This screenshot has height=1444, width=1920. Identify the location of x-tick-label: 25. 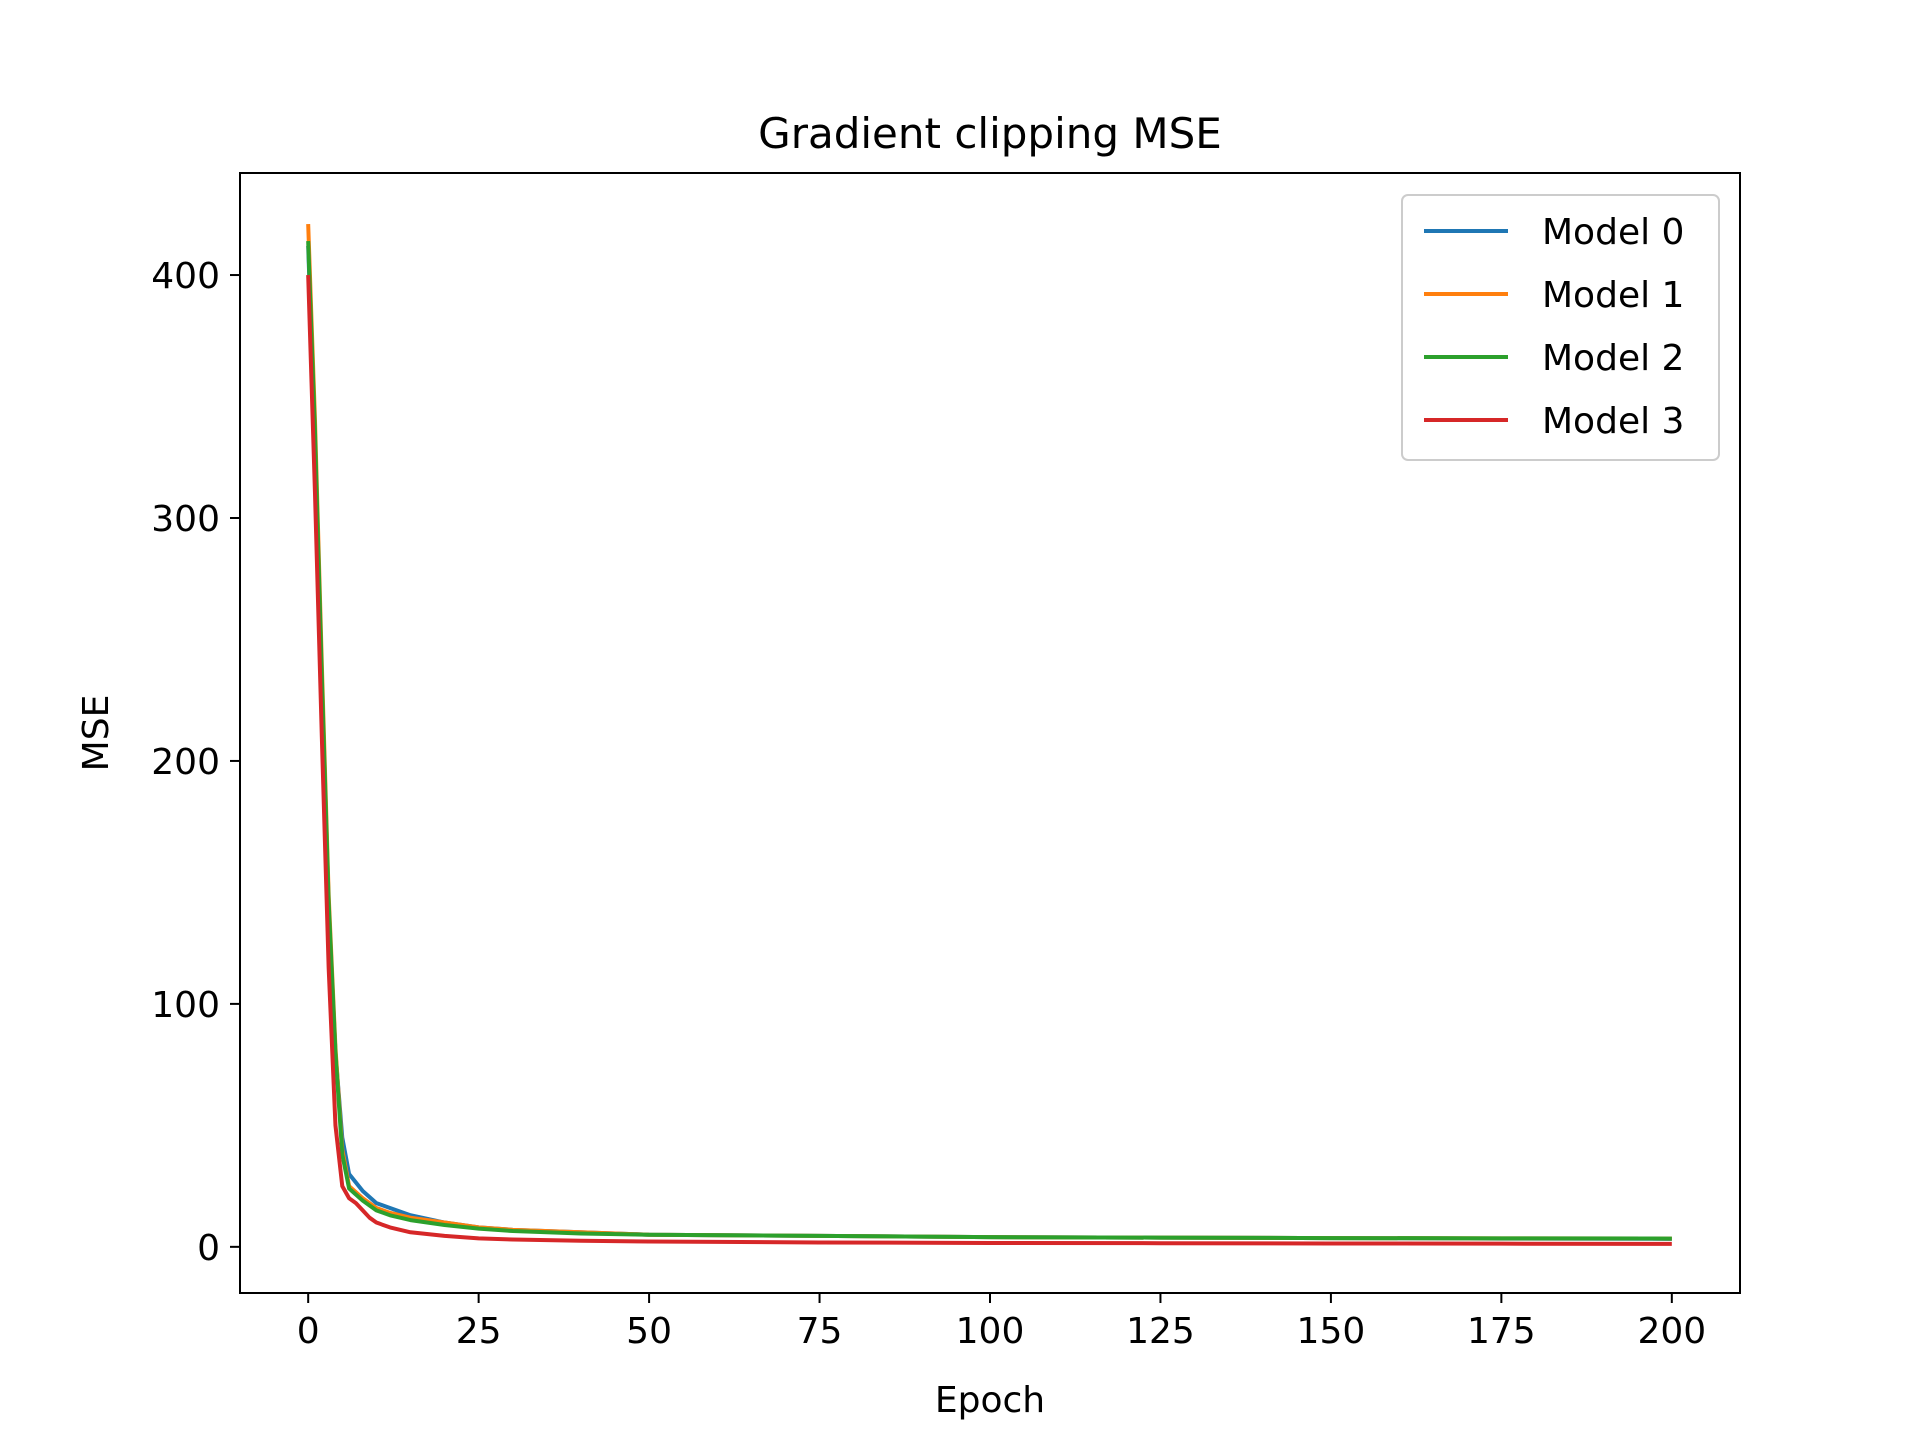
(479, 1331).